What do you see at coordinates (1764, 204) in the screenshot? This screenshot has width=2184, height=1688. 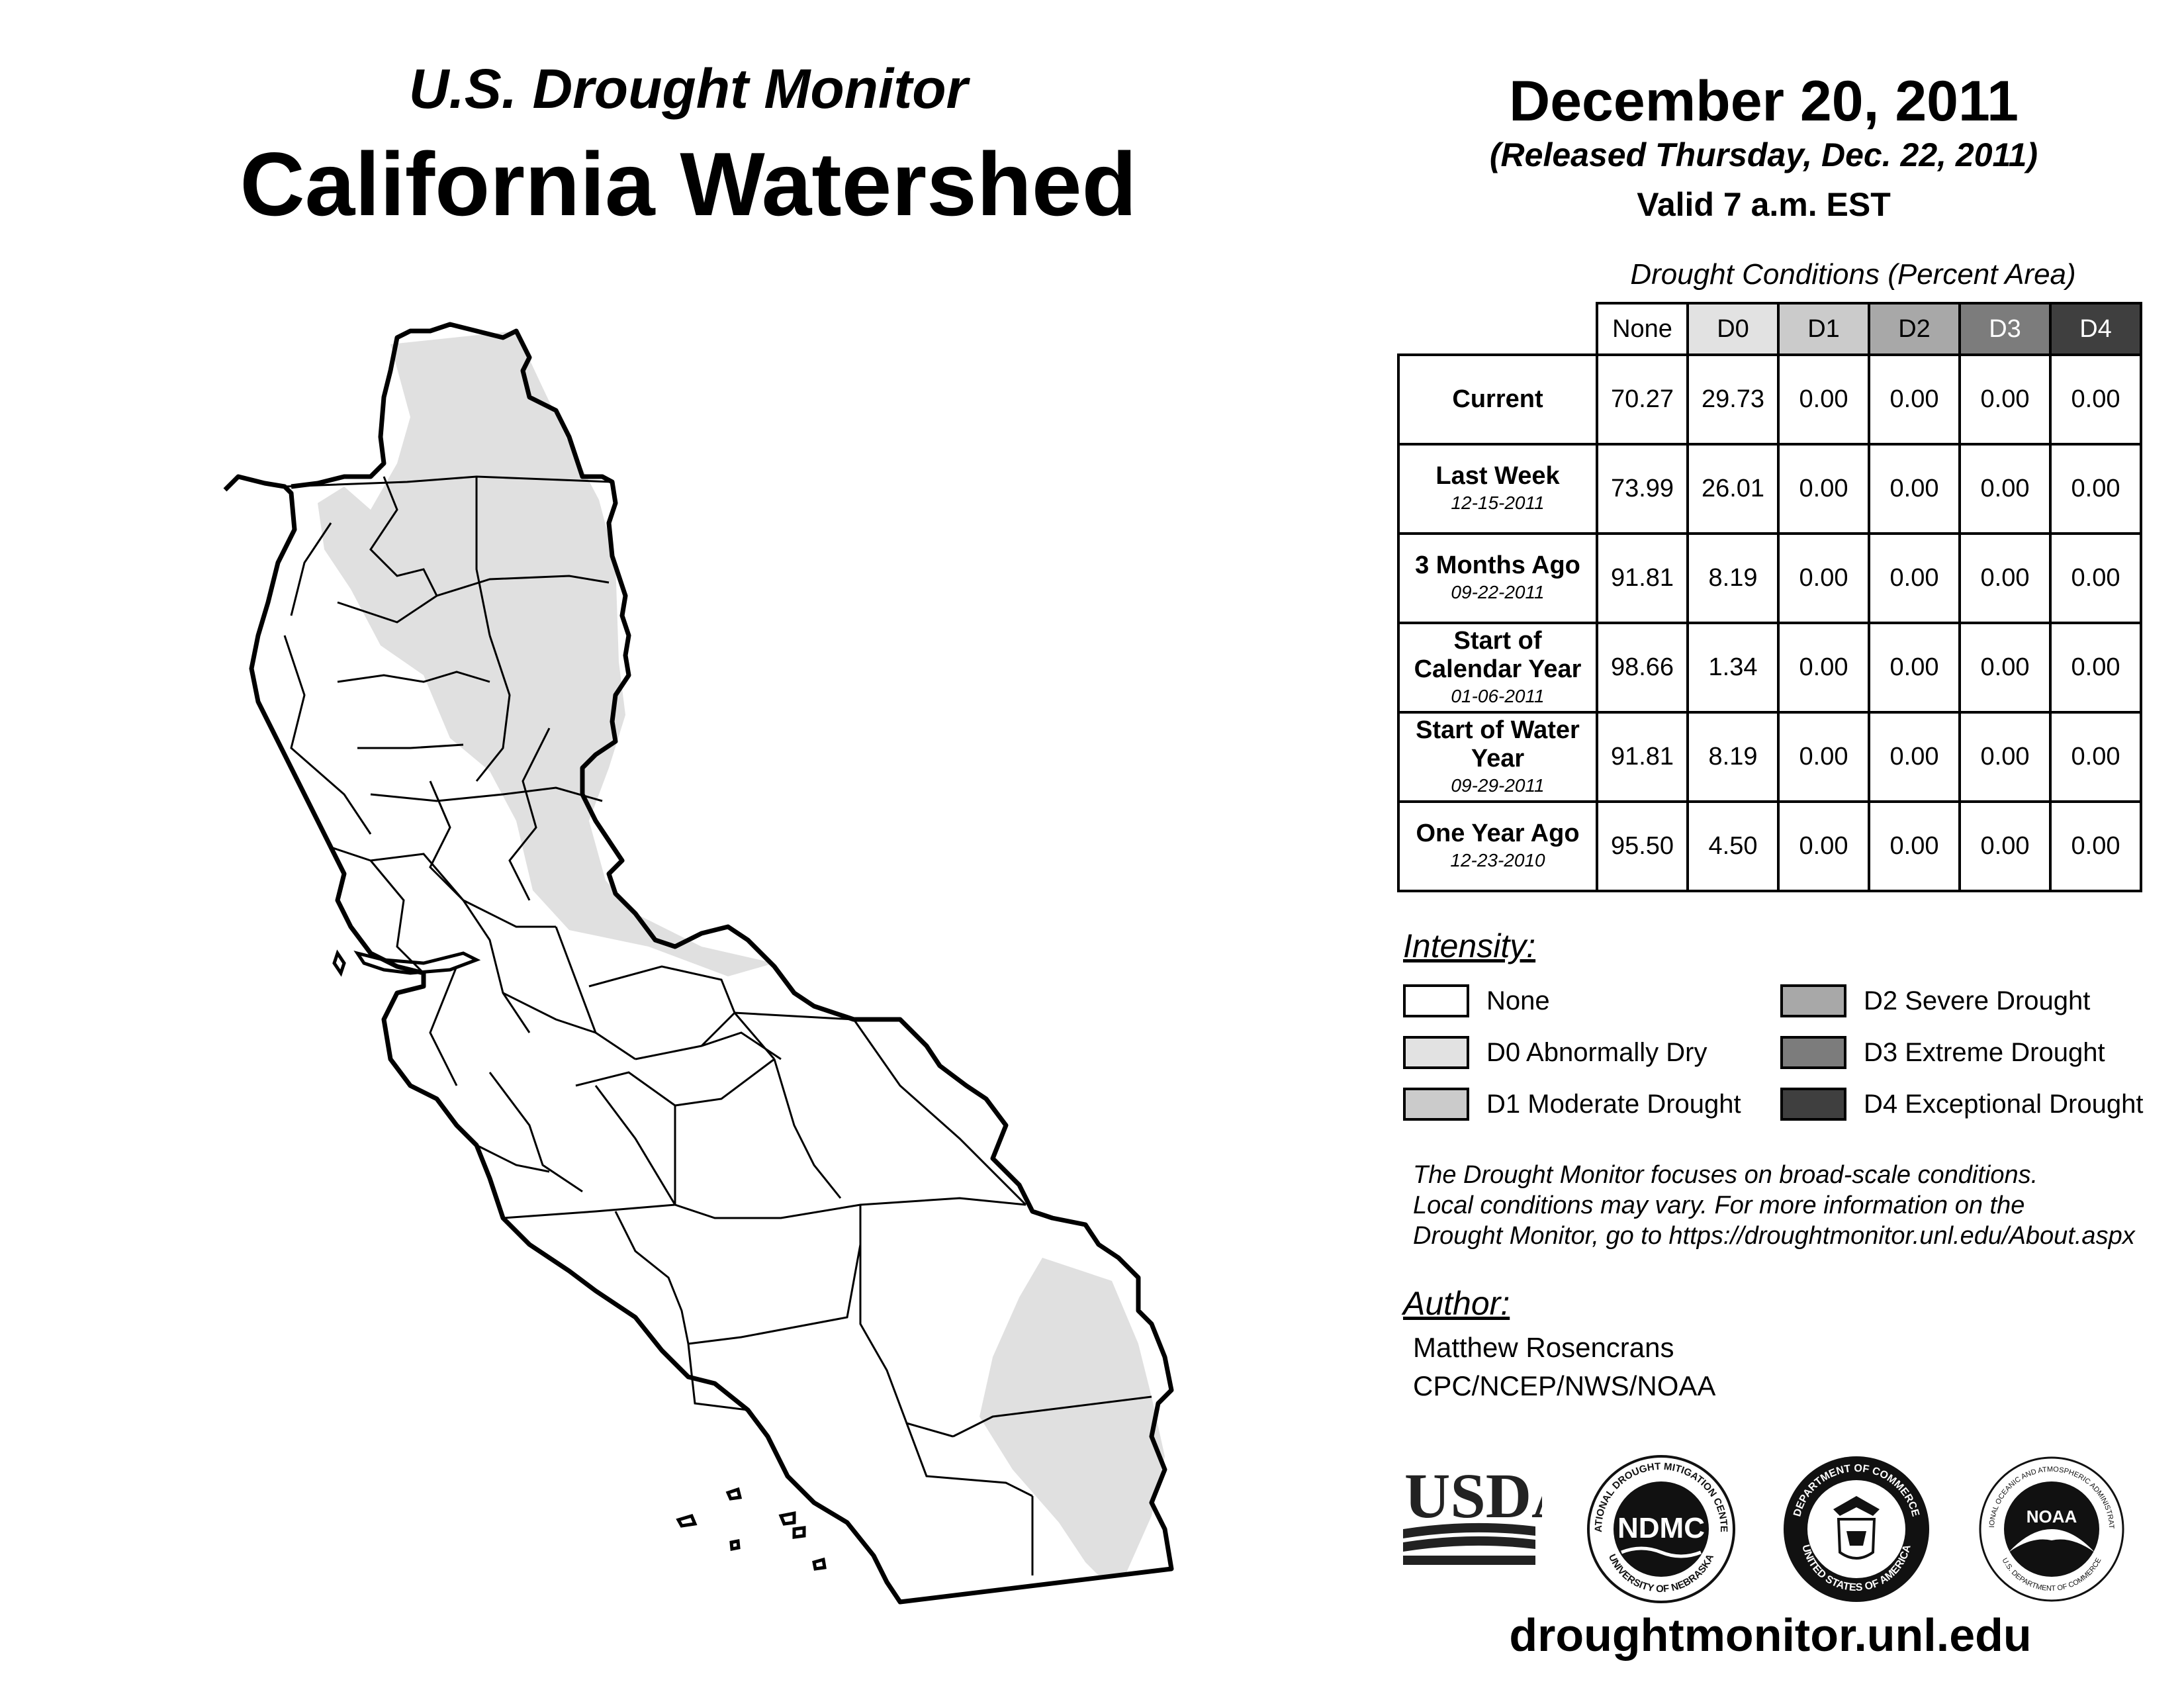 I see `valid-time: Valid 7 a.m. EST` at bounding box center [1764, 204].